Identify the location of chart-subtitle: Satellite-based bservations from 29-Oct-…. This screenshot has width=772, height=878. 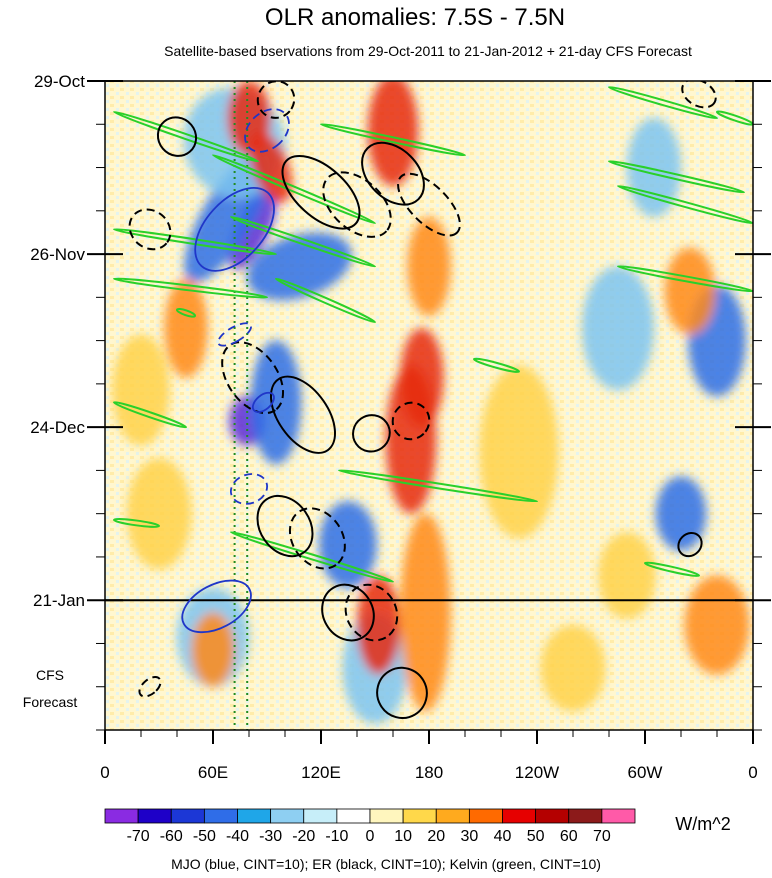
(428, 51).